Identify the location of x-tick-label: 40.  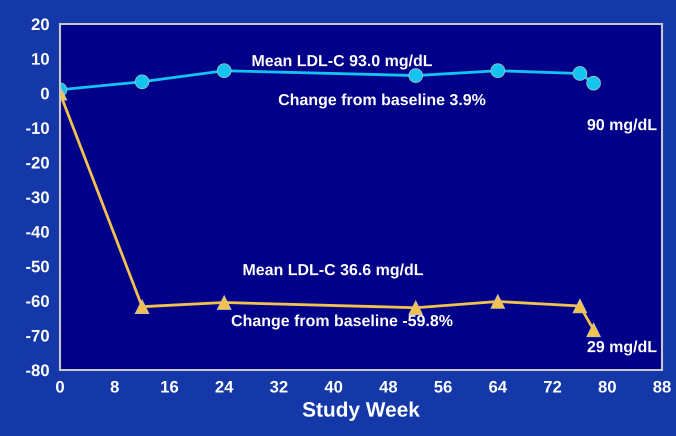
(333, 386).